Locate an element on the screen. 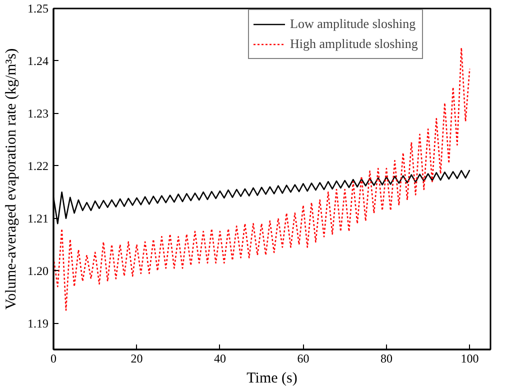 The width and height of the screenshot is (520, 389). y-tick-label: 1.20 is located at coordinates (38, 271).